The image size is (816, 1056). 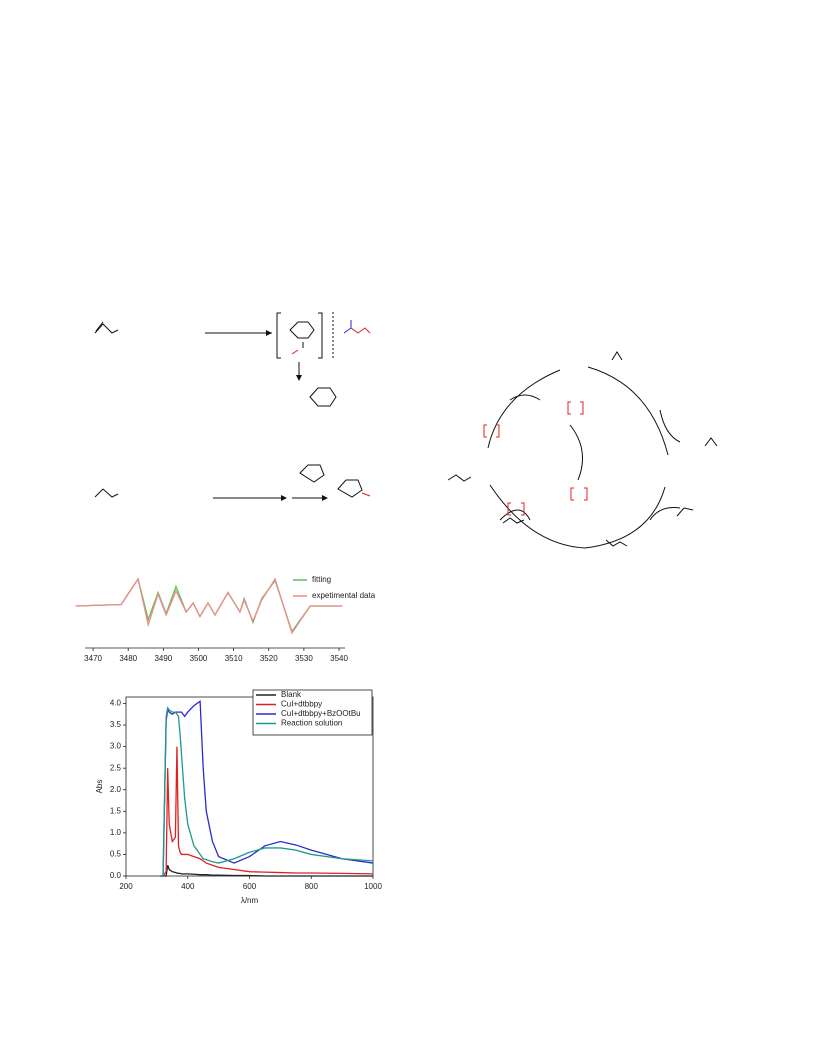 What do you see at coordinates (199, 658) in the screenshot?
I see `x-tick-label: 3500` at bounding box center [199, 658].